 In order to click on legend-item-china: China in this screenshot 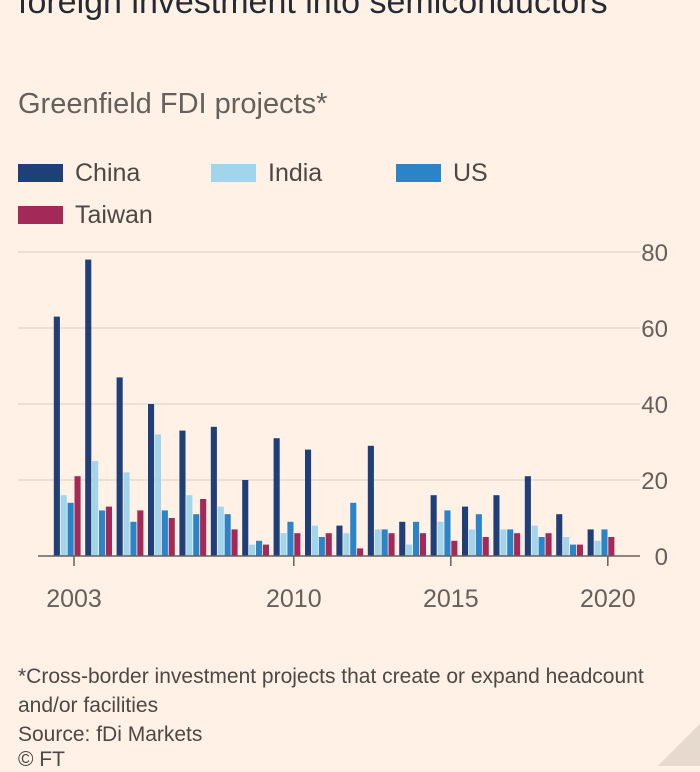, I will do `click(79, 173)`.